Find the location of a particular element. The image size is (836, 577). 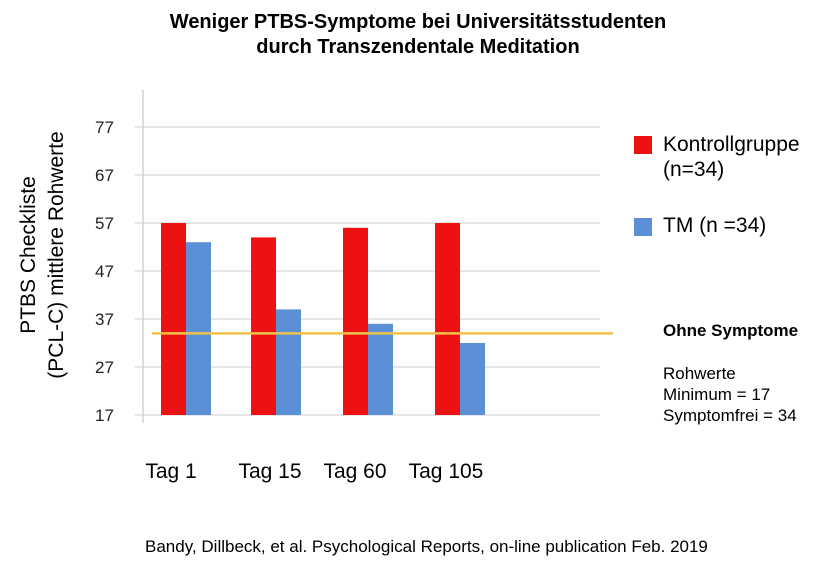

legend-label-control-line-2: (n=34) is located at coordinates (694, 169).